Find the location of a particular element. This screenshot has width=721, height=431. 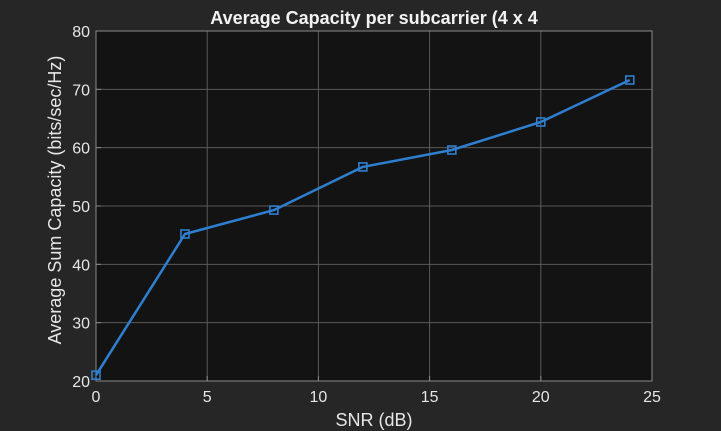

y-tick-label: 40 is located at coordinates (81, 265).